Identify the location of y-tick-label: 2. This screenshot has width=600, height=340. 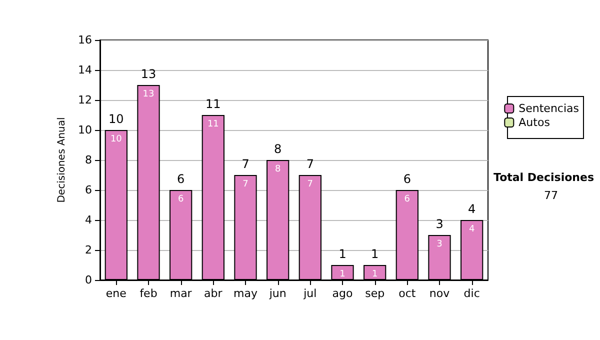
(88, 250).